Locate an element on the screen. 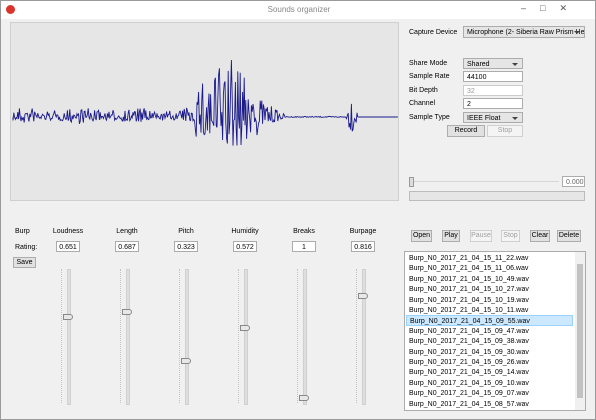 The width and height of the screenshot is (596, 420). slider-name: Loudness is located at coordinates (68, 231).